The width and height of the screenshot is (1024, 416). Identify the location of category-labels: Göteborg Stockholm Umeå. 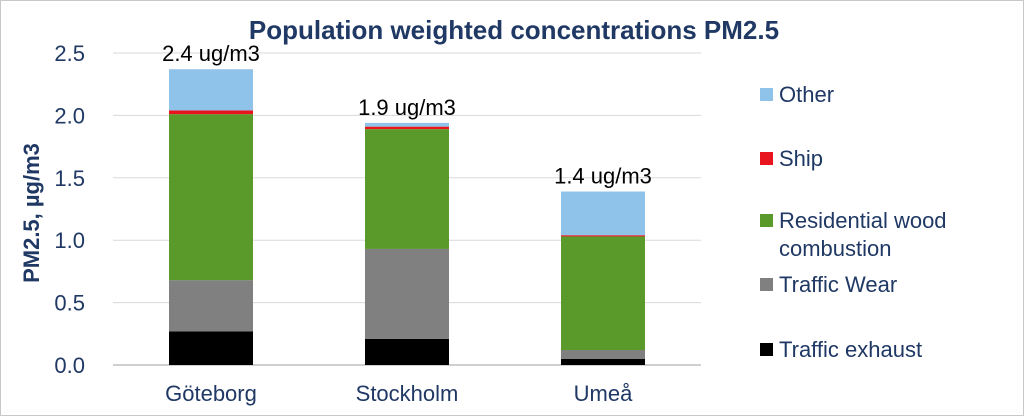
(399, 393).